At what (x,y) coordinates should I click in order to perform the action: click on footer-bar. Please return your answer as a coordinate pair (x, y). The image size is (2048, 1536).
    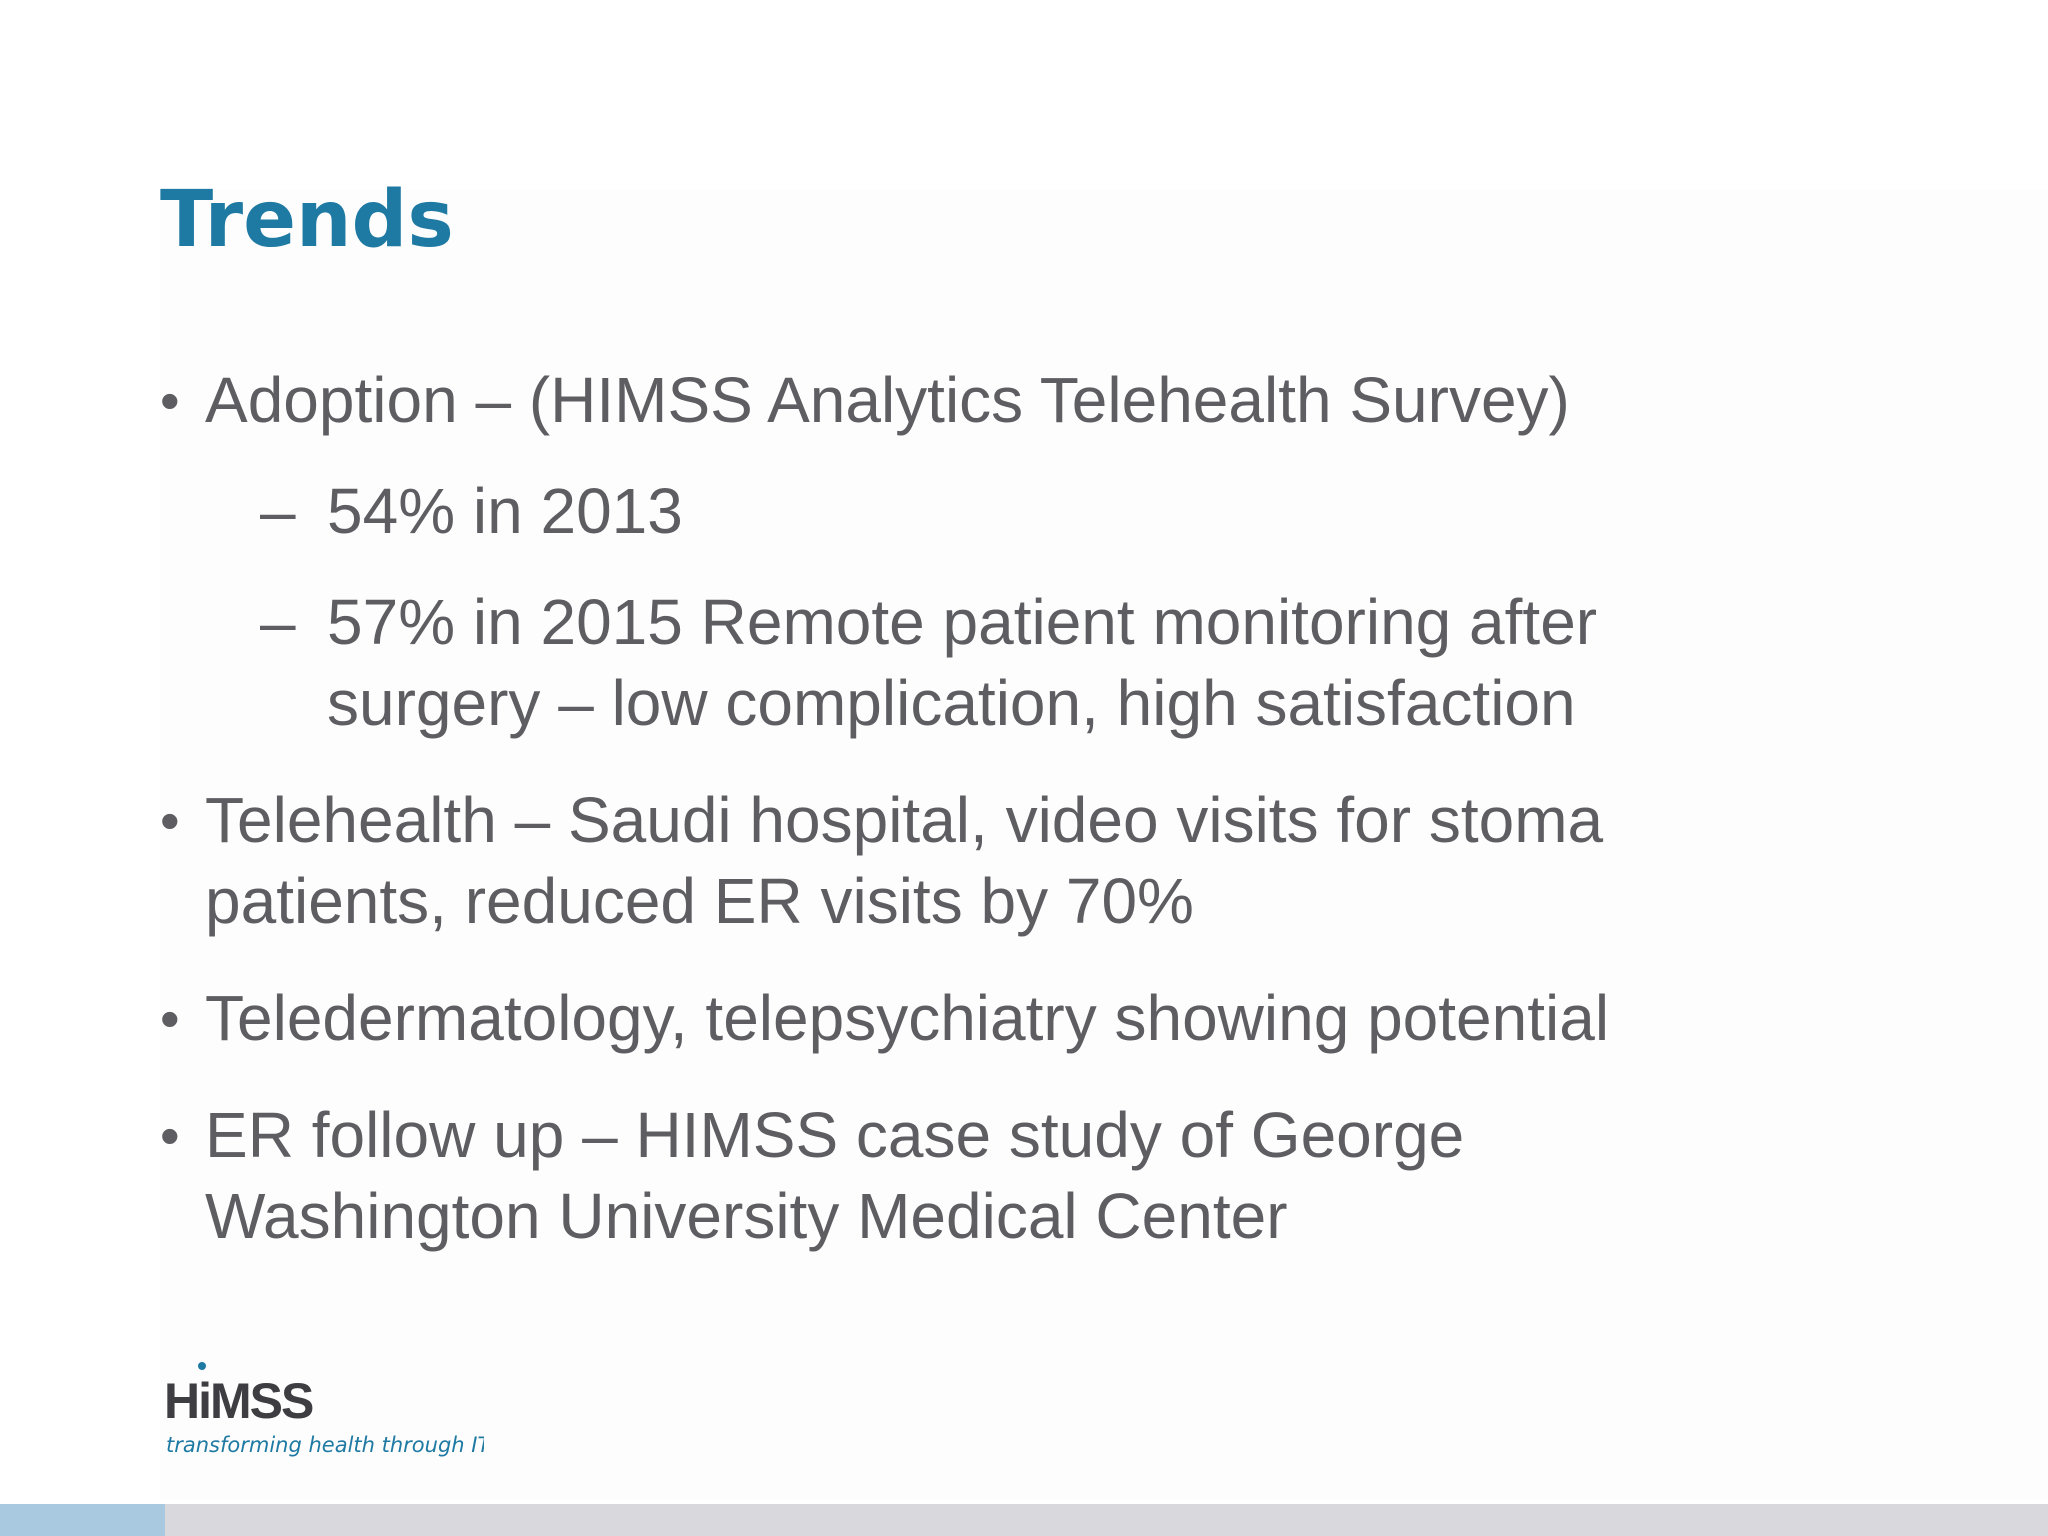
    Looking at the image, I should click on (1106, 1520).